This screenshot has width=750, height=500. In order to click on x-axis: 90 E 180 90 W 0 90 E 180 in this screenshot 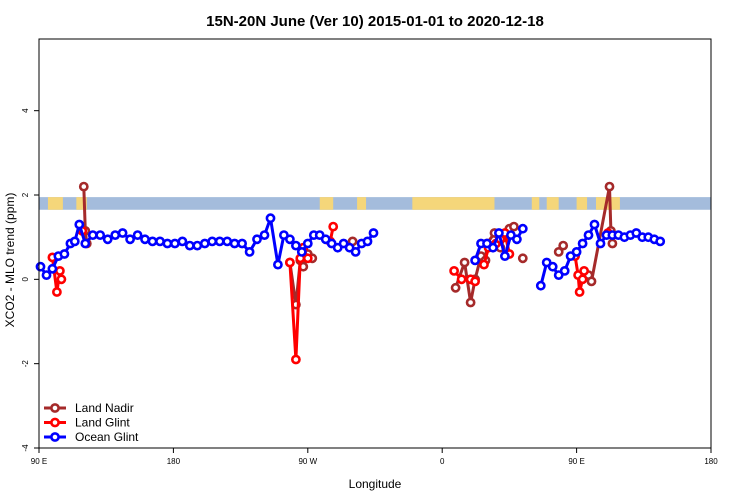, I will do `click(374, 457)`.